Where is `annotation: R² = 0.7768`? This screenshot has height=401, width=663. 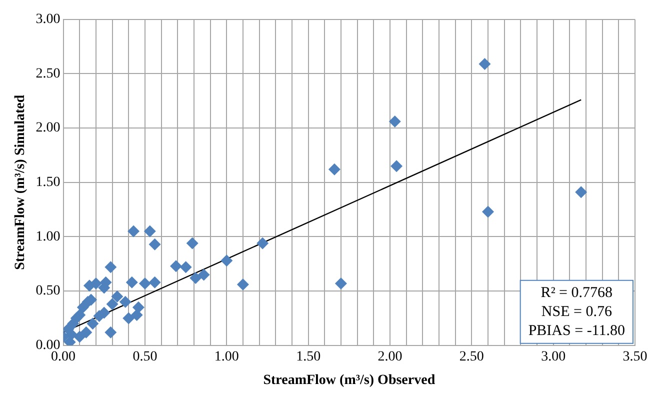
annotation: R² = 0.7768 is located at coordinates (576, 292).